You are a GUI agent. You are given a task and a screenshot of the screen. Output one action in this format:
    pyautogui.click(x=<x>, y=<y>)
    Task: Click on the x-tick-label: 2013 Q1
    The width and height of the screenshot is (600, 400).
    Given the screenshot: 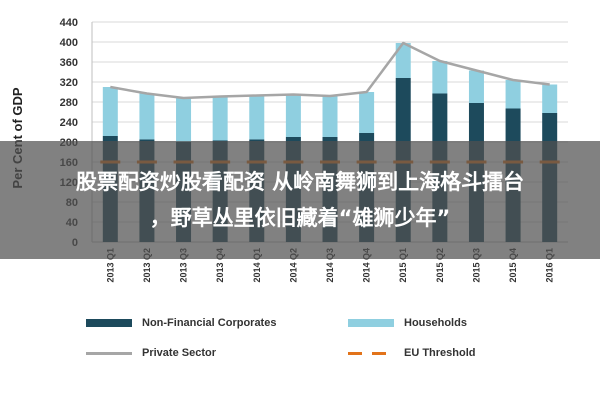 What is the action you would take?
    pyautogui.click(x=110, y=265)
    